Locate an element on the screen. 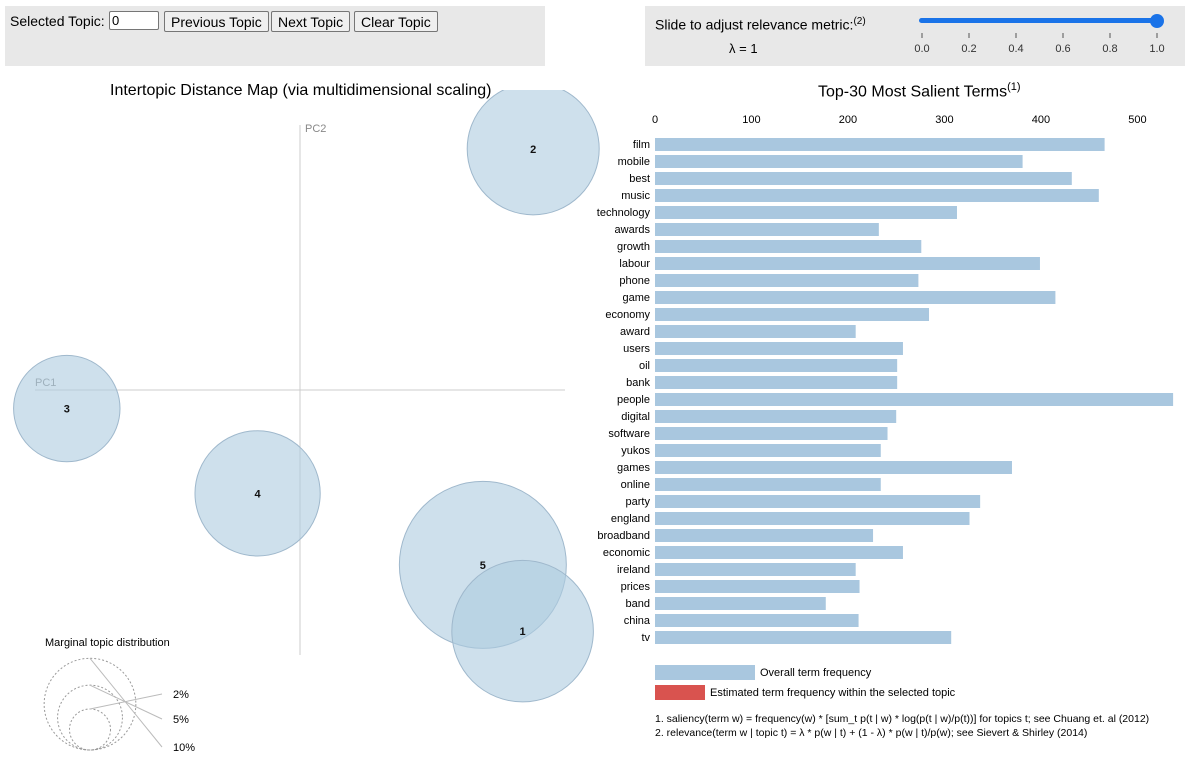 The width and height of the screenshot is (1198, 774). selected-topic-input is located at coordinates (134, 20).